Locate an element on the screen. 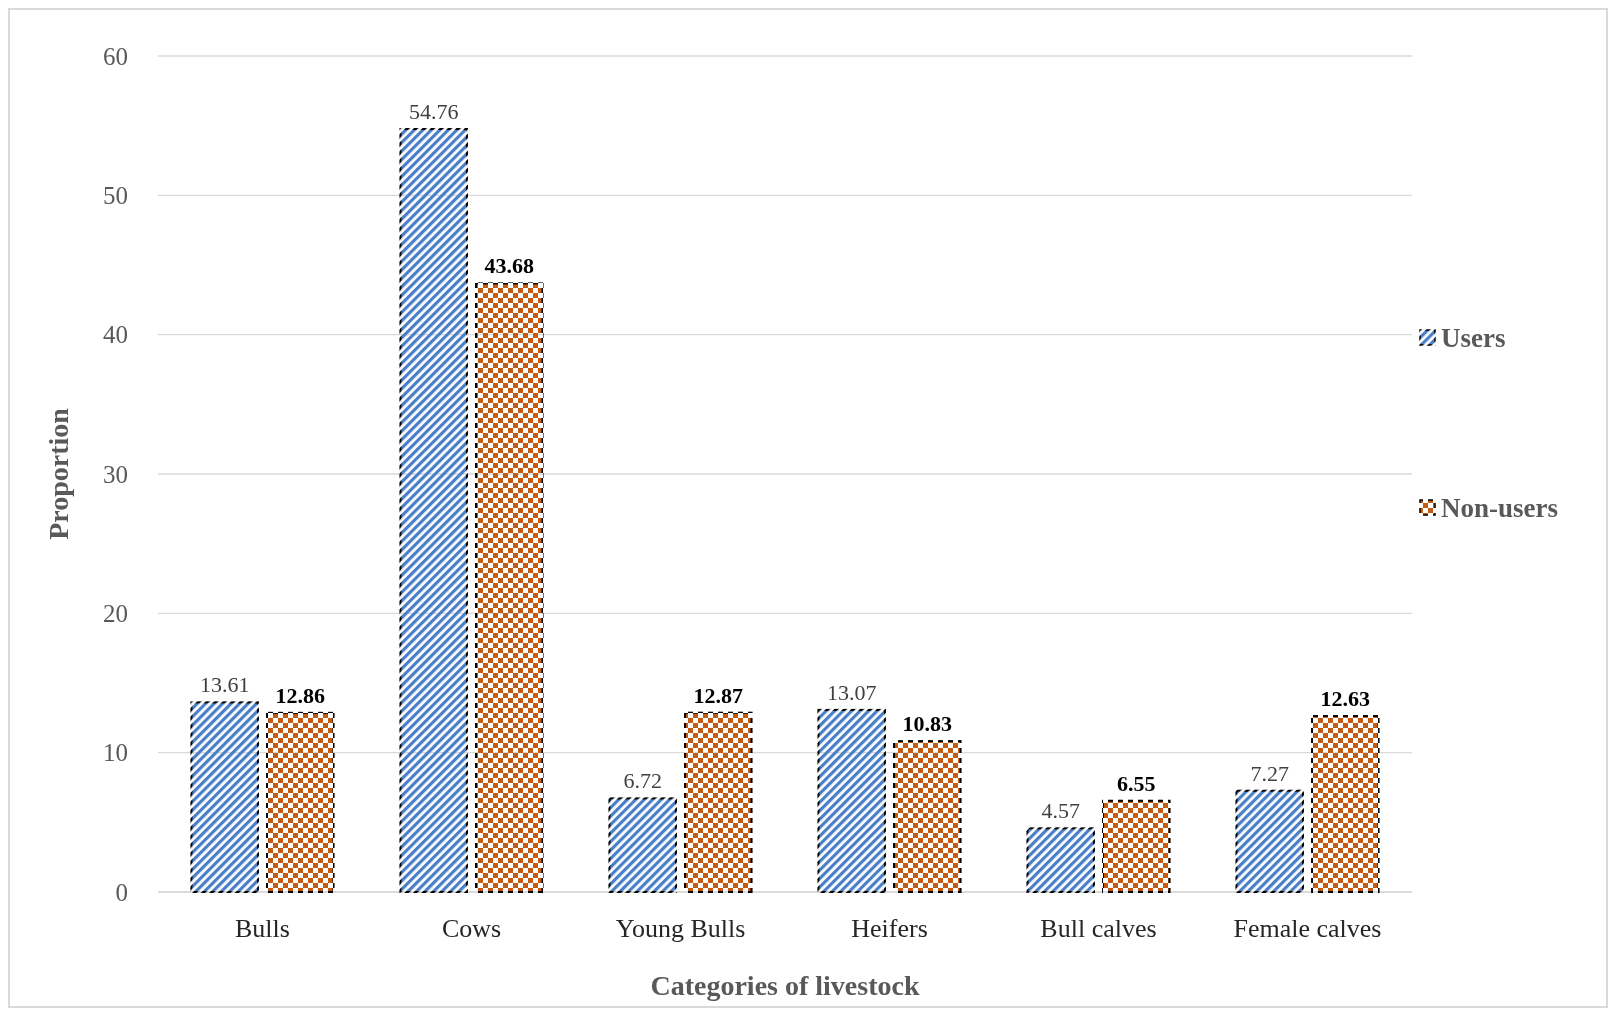 The width and height of the screenshot is (1617, 1014). y-tick-label: 50 is located at coordinates (115, 196).